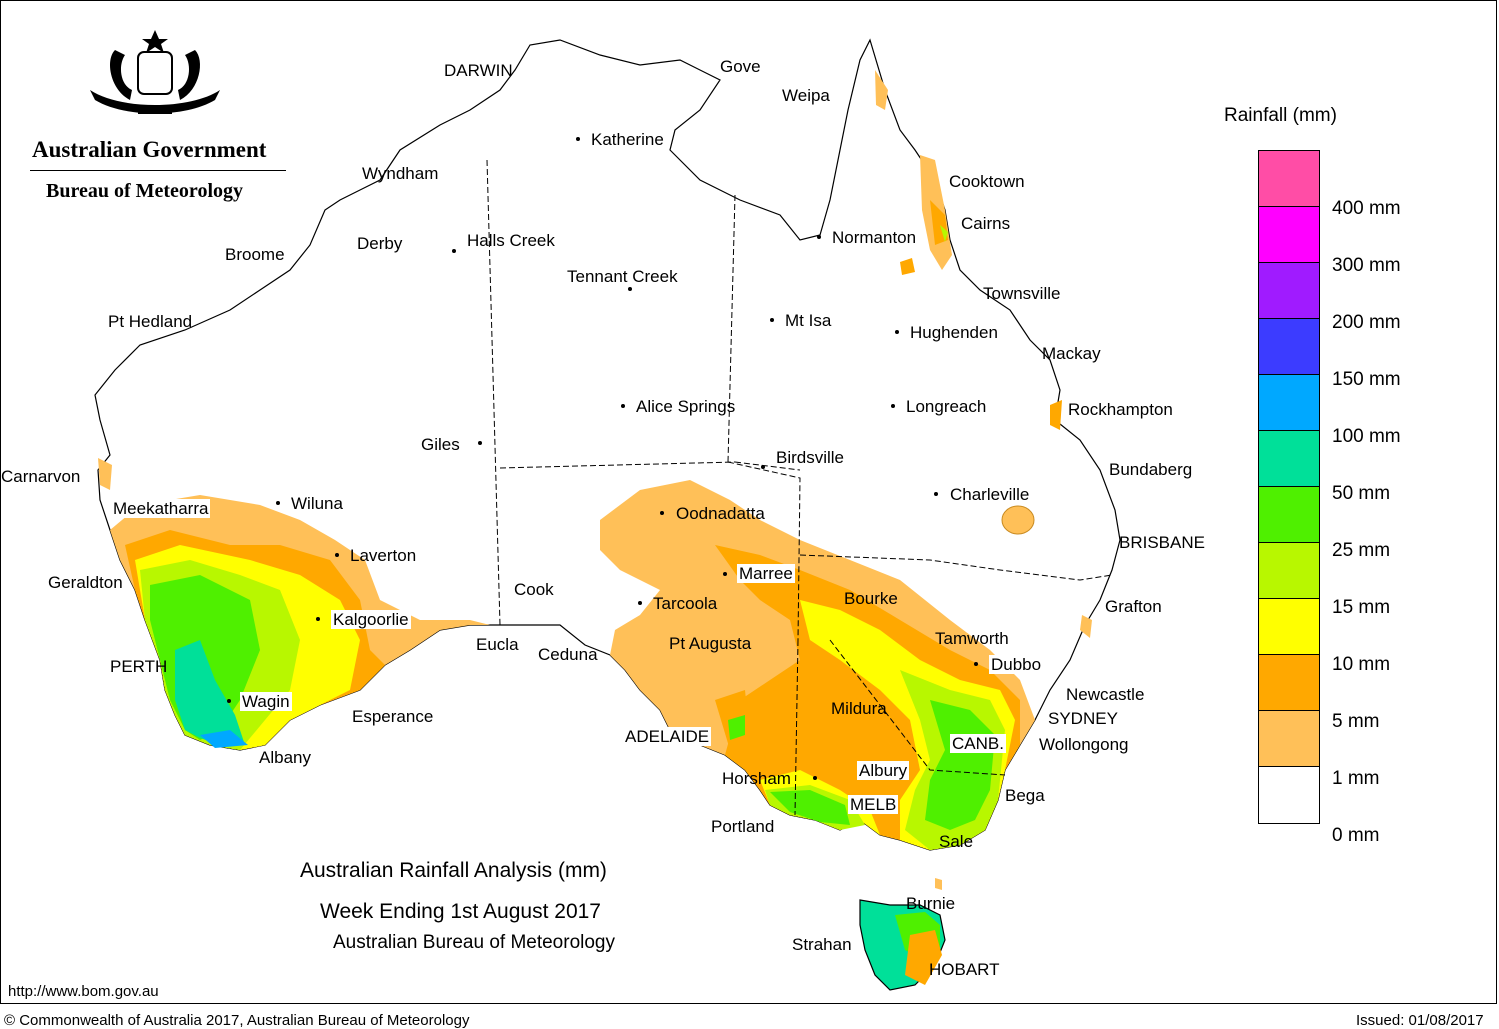  I want to click on dot-birdsville, so click(763, 467).